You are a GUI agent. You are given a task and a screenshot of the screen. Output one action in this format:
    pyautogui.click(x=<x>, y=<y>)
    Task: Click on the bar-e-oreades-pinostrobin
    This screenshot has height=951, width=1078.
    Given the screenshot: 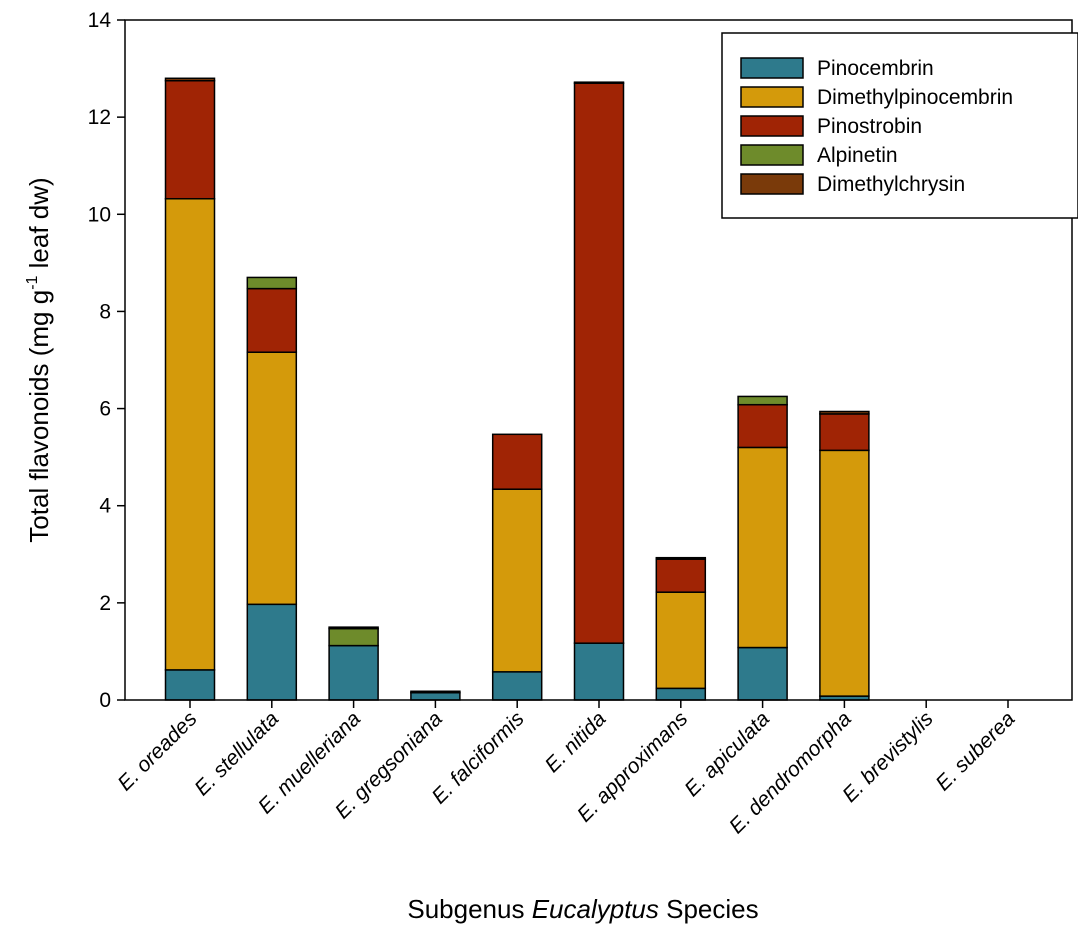 What is the action you would take?
    pyautogui.click(x=190, y=139)
    